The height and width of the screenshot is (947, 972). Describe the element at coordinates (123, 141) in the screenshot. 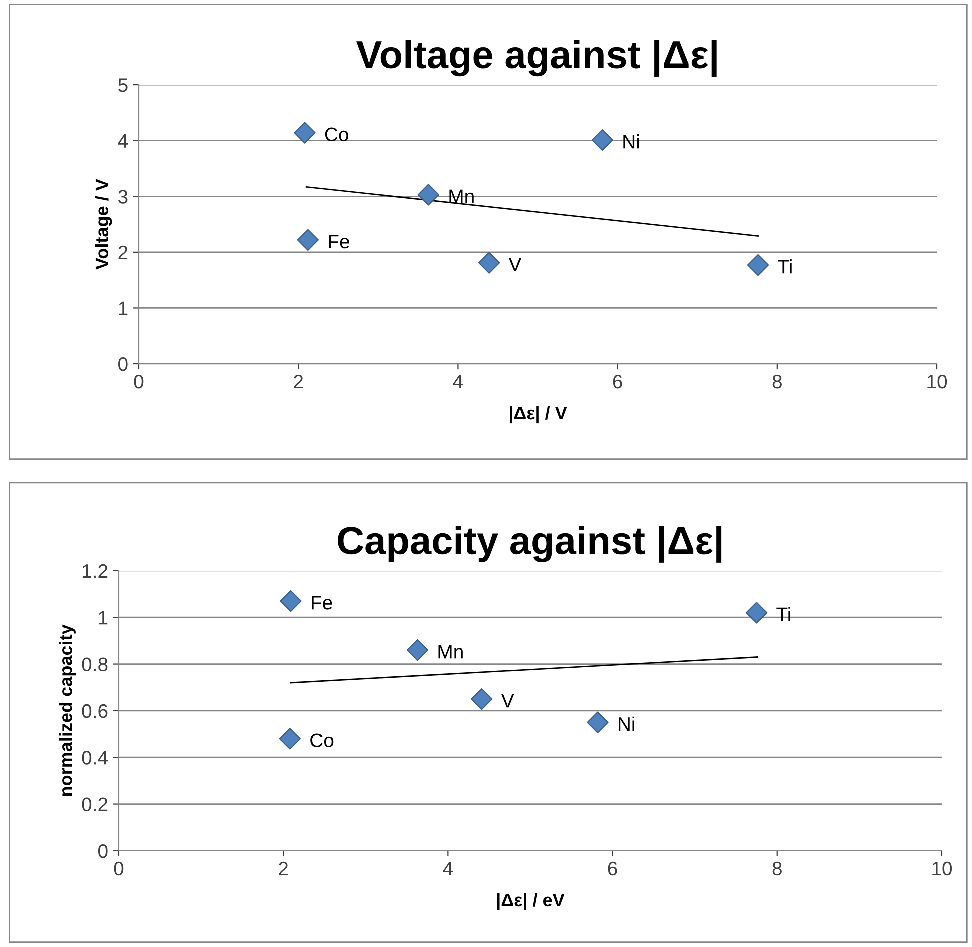

I see `y-tick-label: 4` at that location.